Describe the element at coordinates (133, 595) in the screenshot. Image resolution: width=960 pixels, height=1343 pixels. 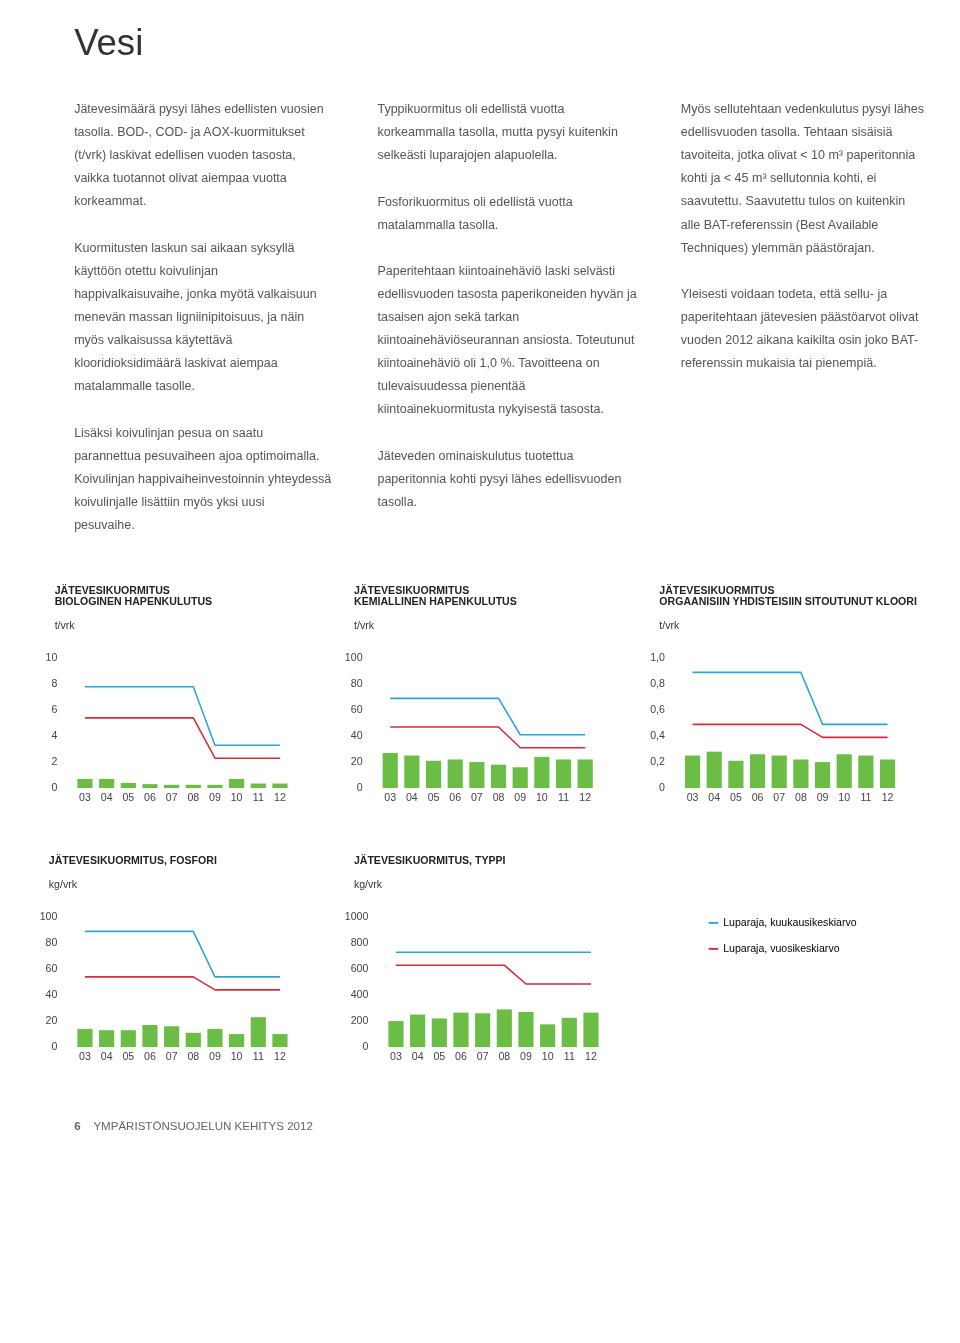
I see `chart-title: JÄTEVESIKUORMITUS BIOLOGINEN HAPENKULUTUS` at that location.